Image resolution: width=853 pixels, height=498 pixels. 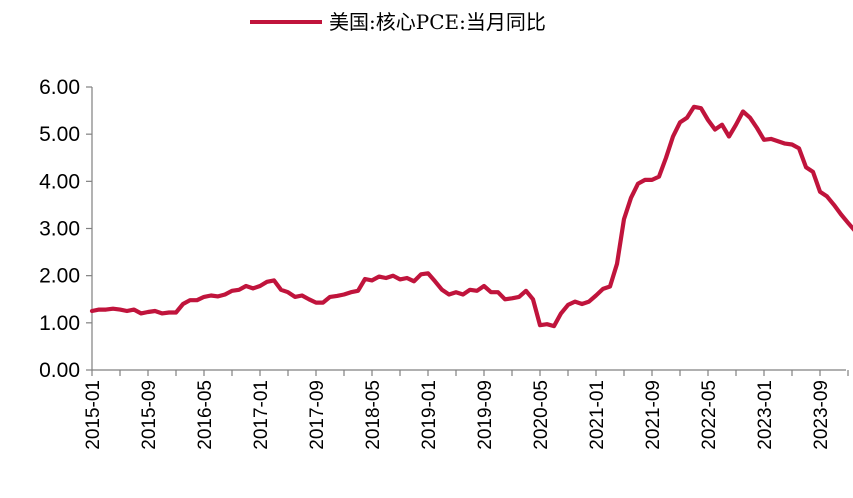 I want to click on x-tick-label: 2015-09, so click(x=149, y=415).